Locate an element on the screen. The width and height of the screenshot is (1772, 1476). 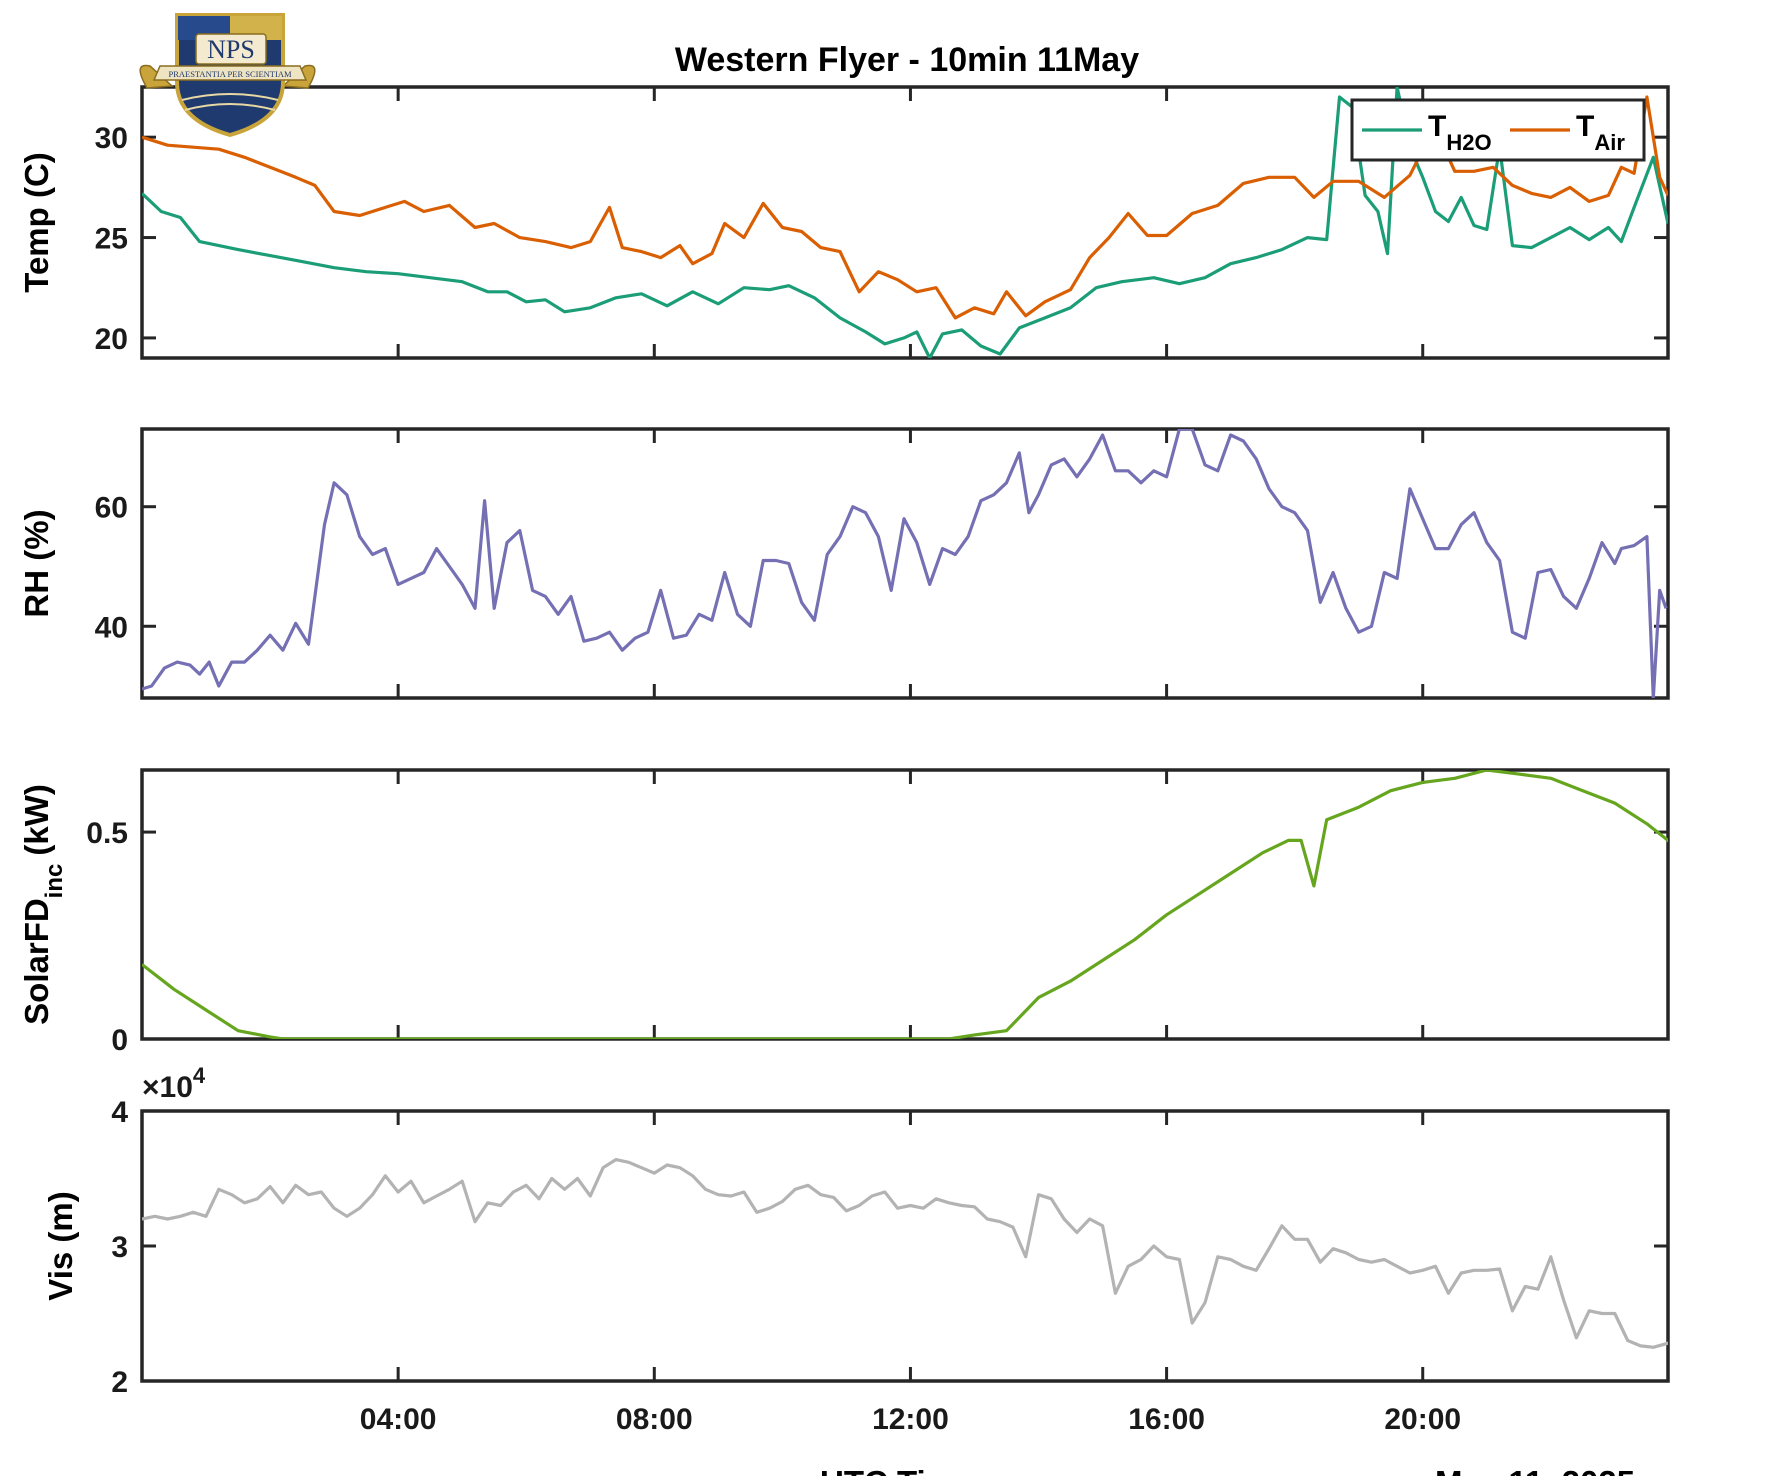
legend: TH2O TAir is located at coordinates (1498, 130).